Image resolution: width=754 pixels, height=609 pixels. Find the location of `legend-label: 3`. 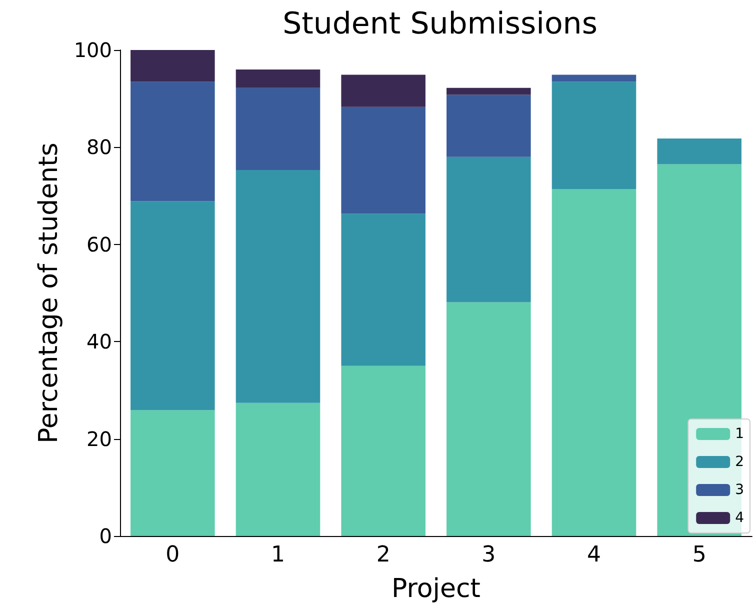

legend-label: 3 is located at coordinates (739, 490).